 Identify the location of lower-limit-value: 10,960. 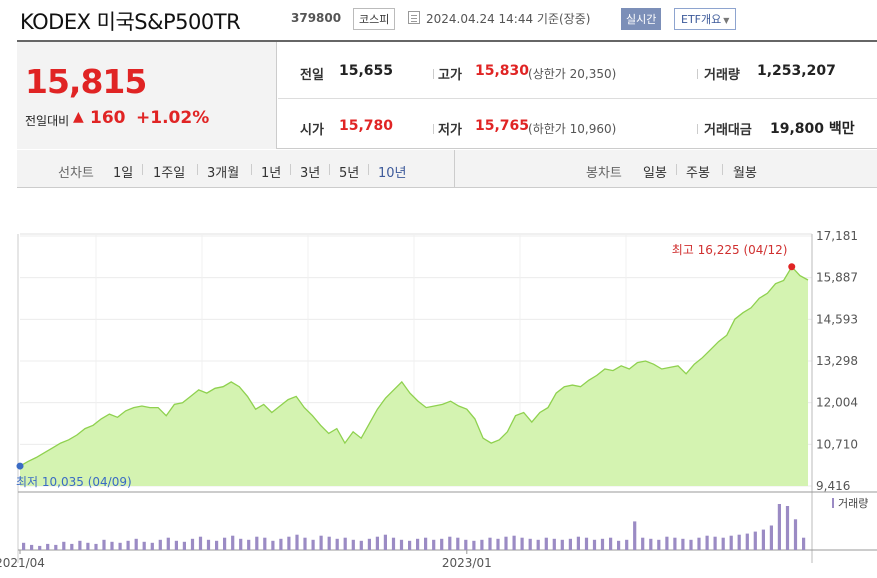
(590, 129).